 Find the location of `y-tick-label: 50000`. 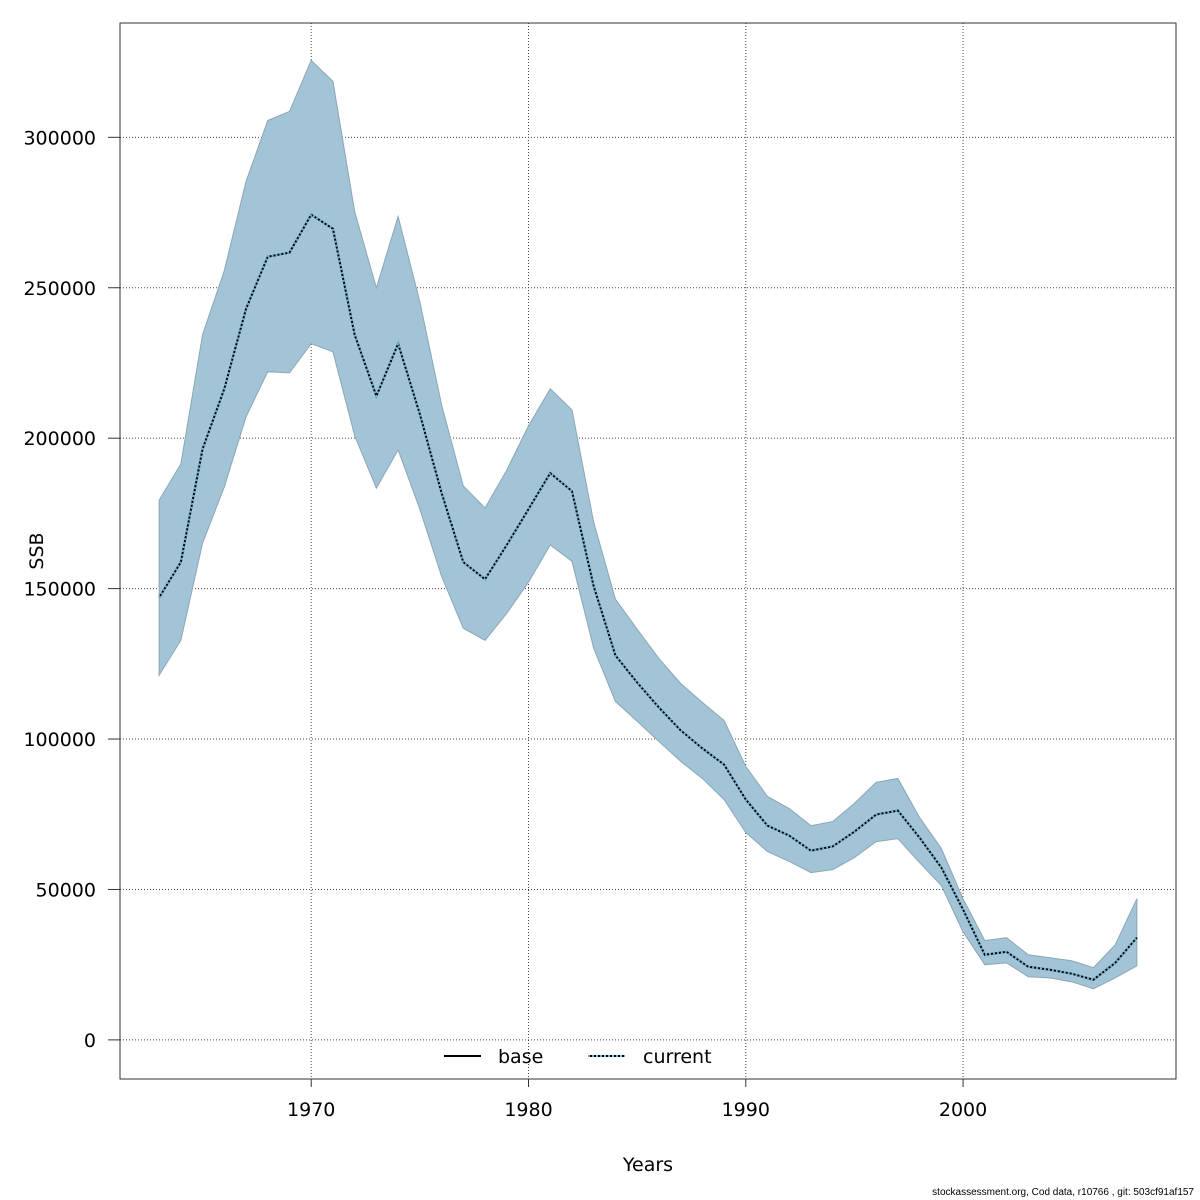

y-tick-label: 50000 is located at coordinates (66, 890).